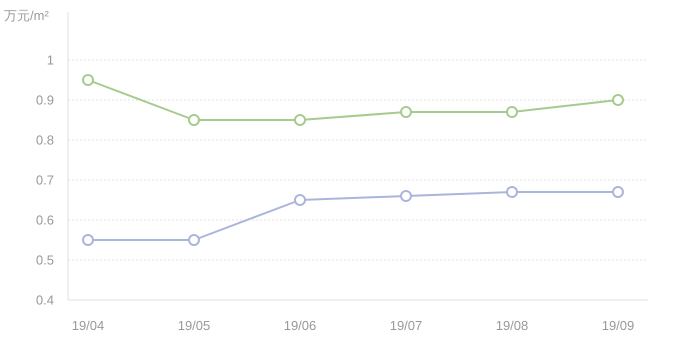  What do you see at coordinates (512, 325) in the screenshot?
I see `x-tick-label: 19/08` at bounding box center [512, 325].